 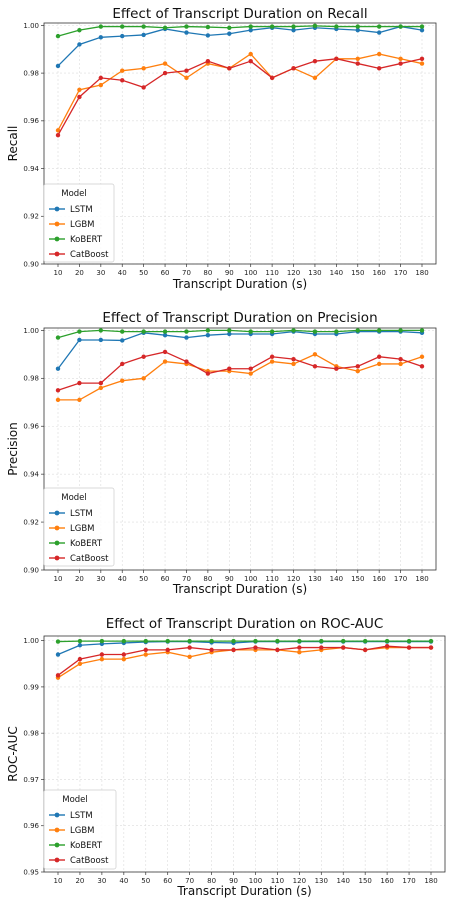 I want to click on x-tick-label: 140, so click(x=336, y=579).